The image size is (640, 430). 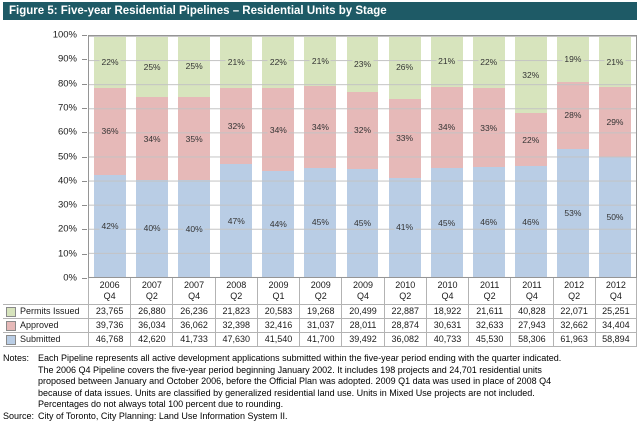 I want to click on y-axis-tick-label: 50%, so click(x=67, y=156).